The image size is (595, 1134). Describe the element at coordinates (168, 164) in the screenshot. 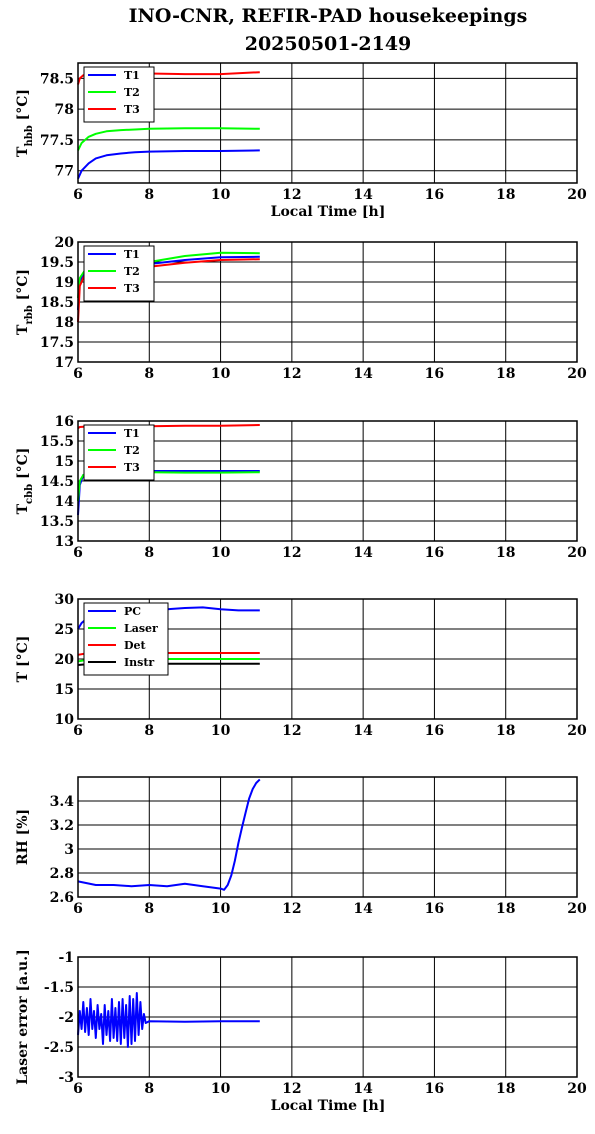

I see `series-line-t1` at that location.